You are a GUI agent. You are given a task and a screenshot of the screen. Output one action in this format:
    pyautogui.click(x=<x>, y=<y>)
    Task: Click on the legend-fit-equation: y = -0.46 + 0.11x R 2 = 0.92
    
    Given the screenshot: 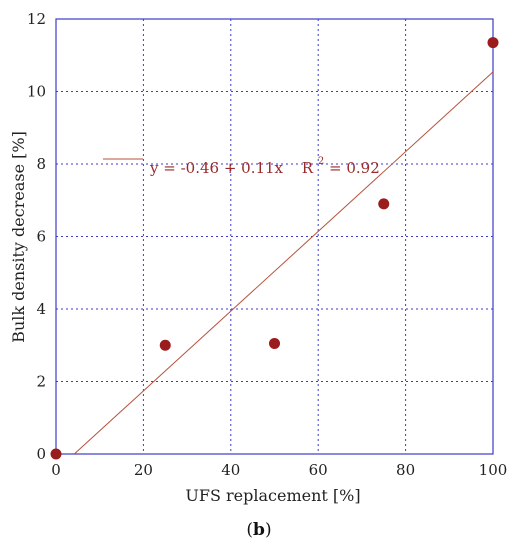 What is the action you would take?
    pyautogui.click(x=264, y=163)
    